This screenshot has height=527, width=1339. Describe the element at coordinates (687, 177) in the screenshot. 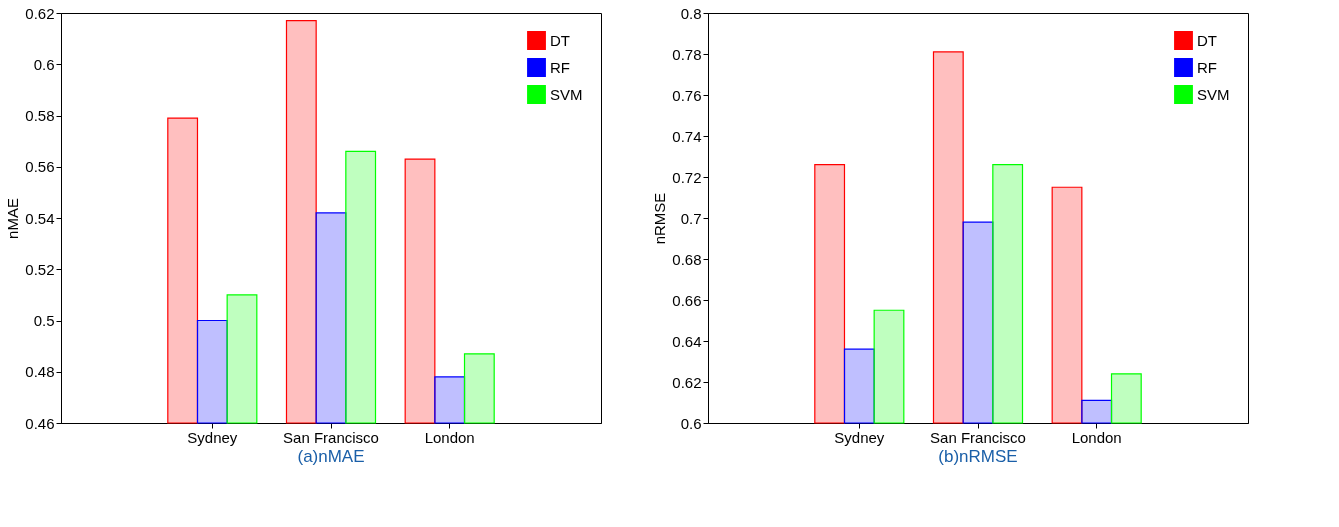

I see `y-tick-label: 0.72` at that location.